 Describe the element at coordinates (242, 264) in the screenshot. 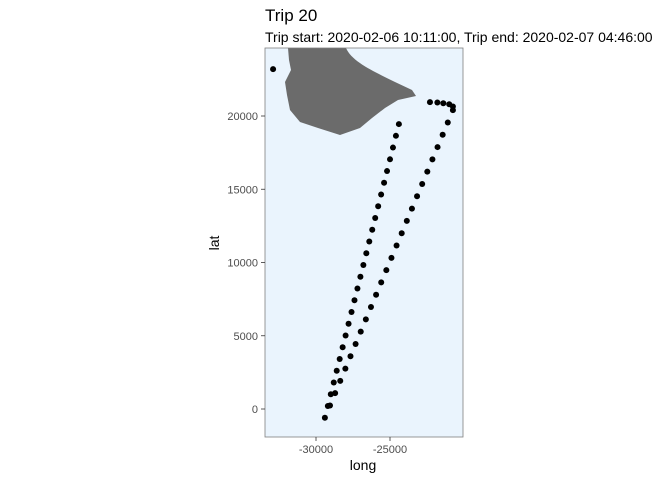

I see `y-tick-label: 10000` at that location.